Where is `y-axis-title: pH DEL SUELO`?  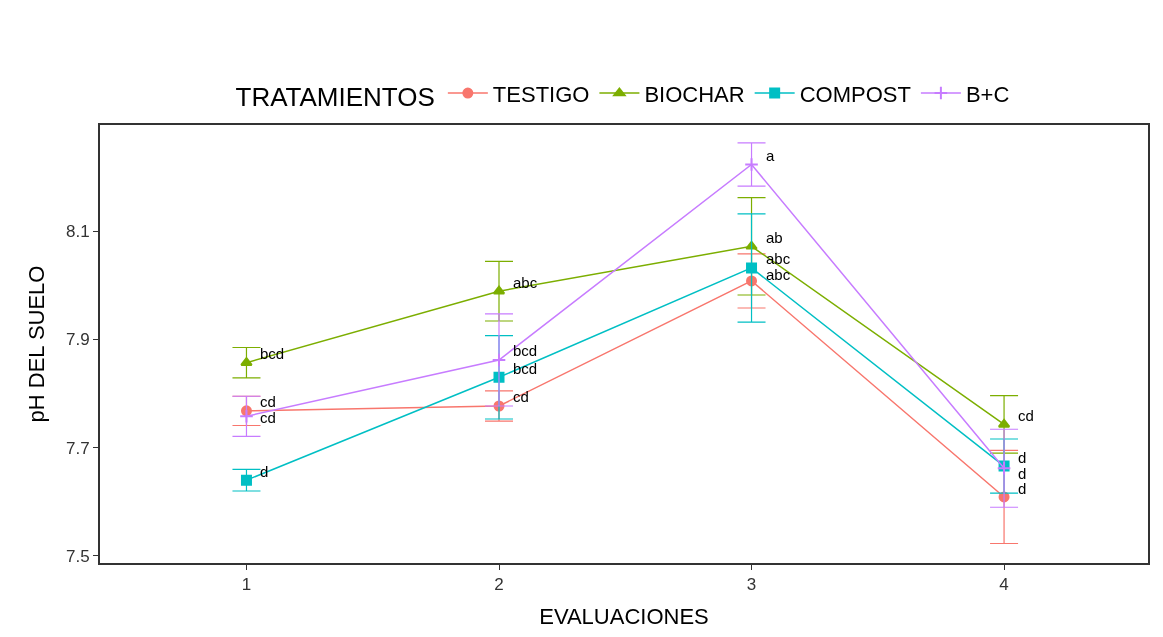 y-axis-title: pH DEL SUELO is located at coordinates (37, 344).